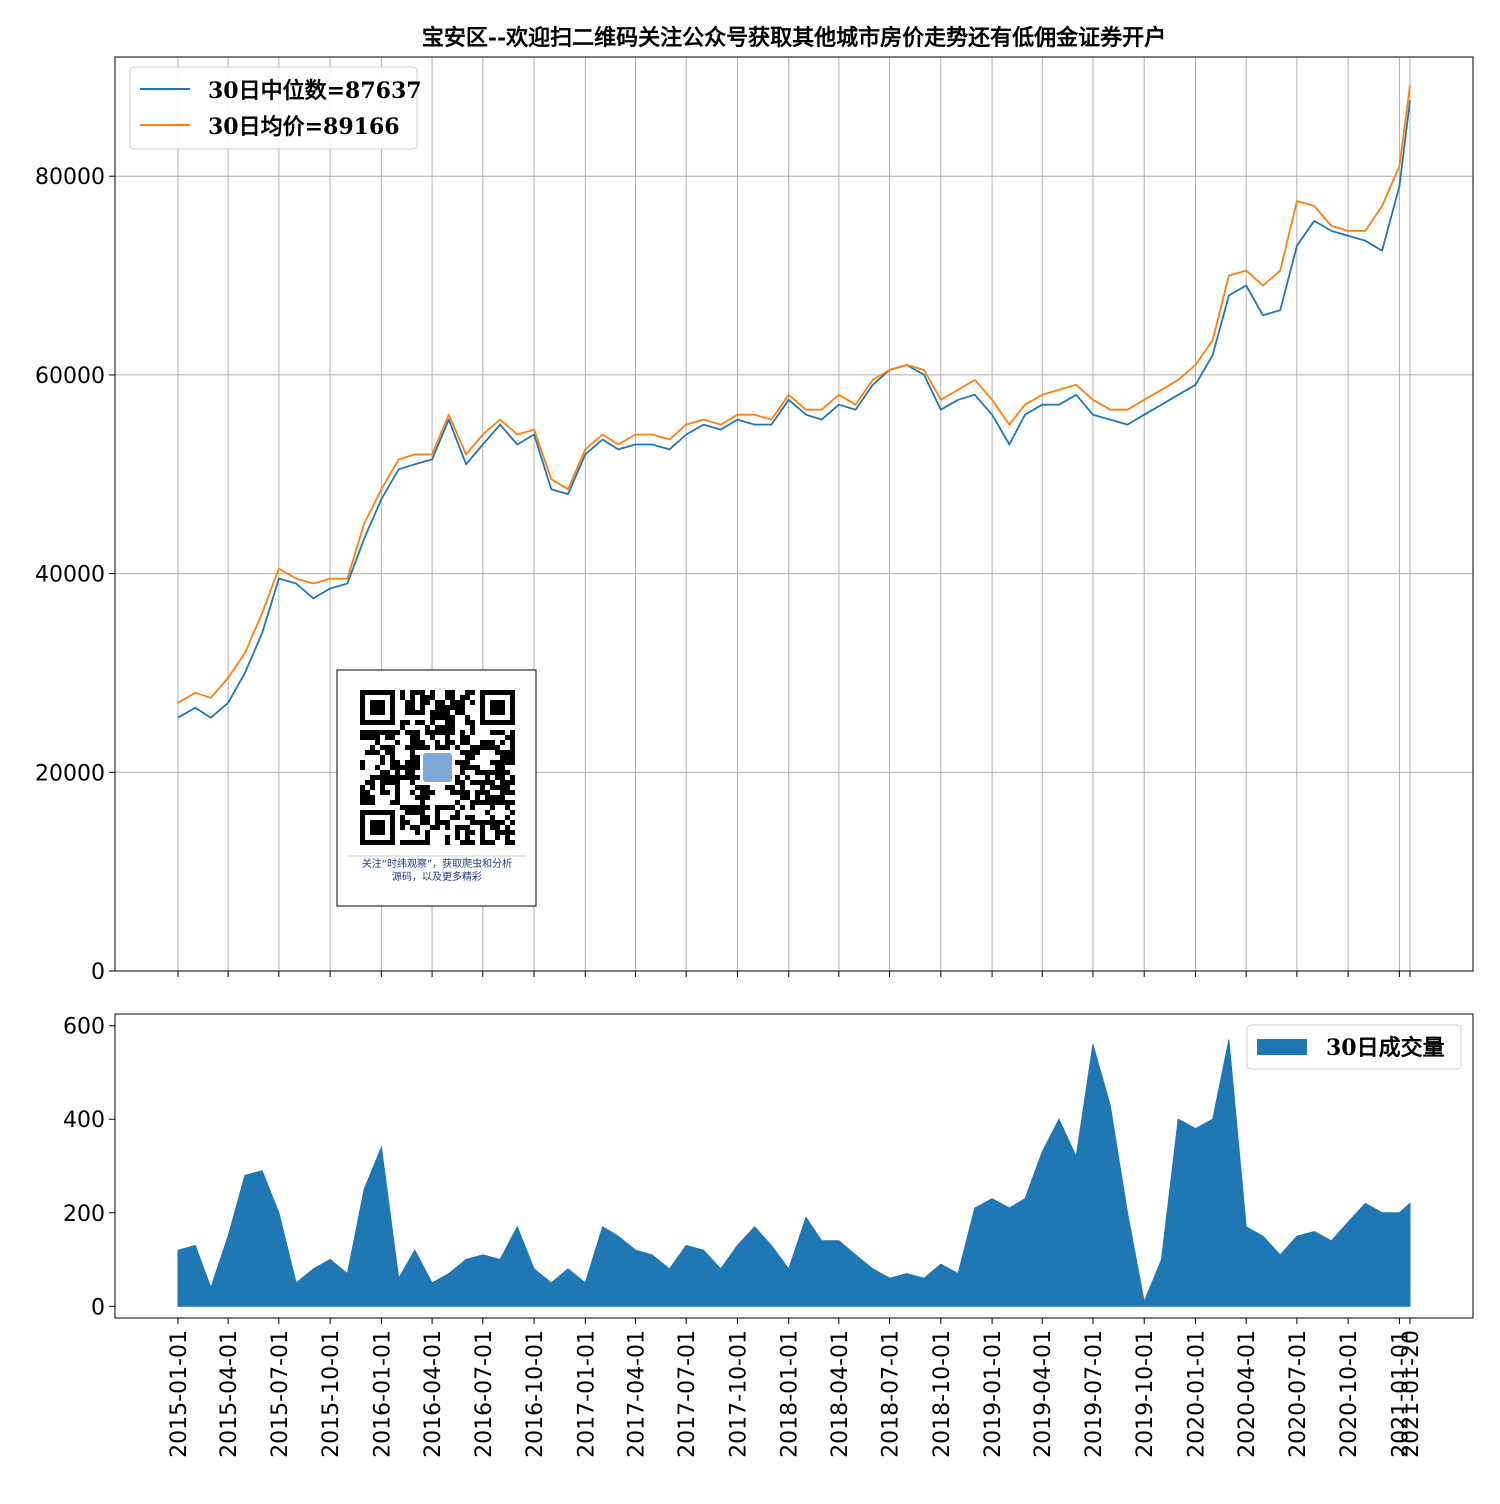 The height and width of the screenshot is (1504, 1500). Describe the element at coordinates (382, 1394) in the screenshot. I see `x-tick-label: 2016-01-01` at that location.